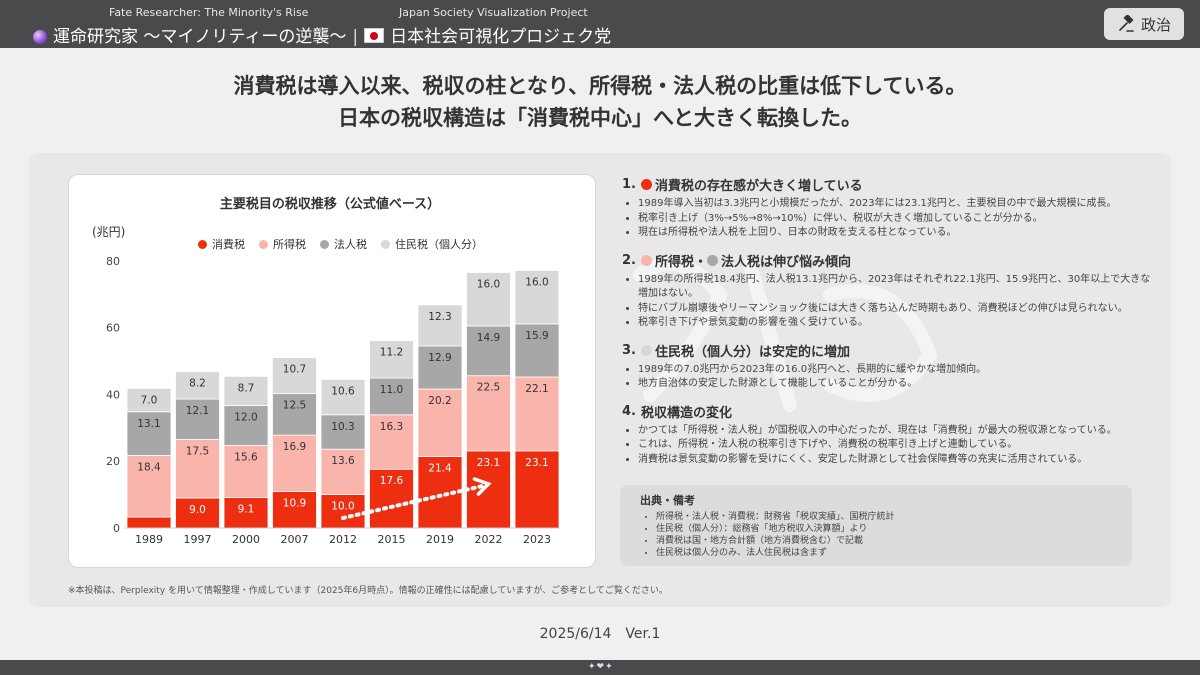 This screenshot has height=675, width=1200. What do you see at coordinates (343, 539) in the screenshot?
I see `x-tick-label: 2012` at bounding box center [343, 539].